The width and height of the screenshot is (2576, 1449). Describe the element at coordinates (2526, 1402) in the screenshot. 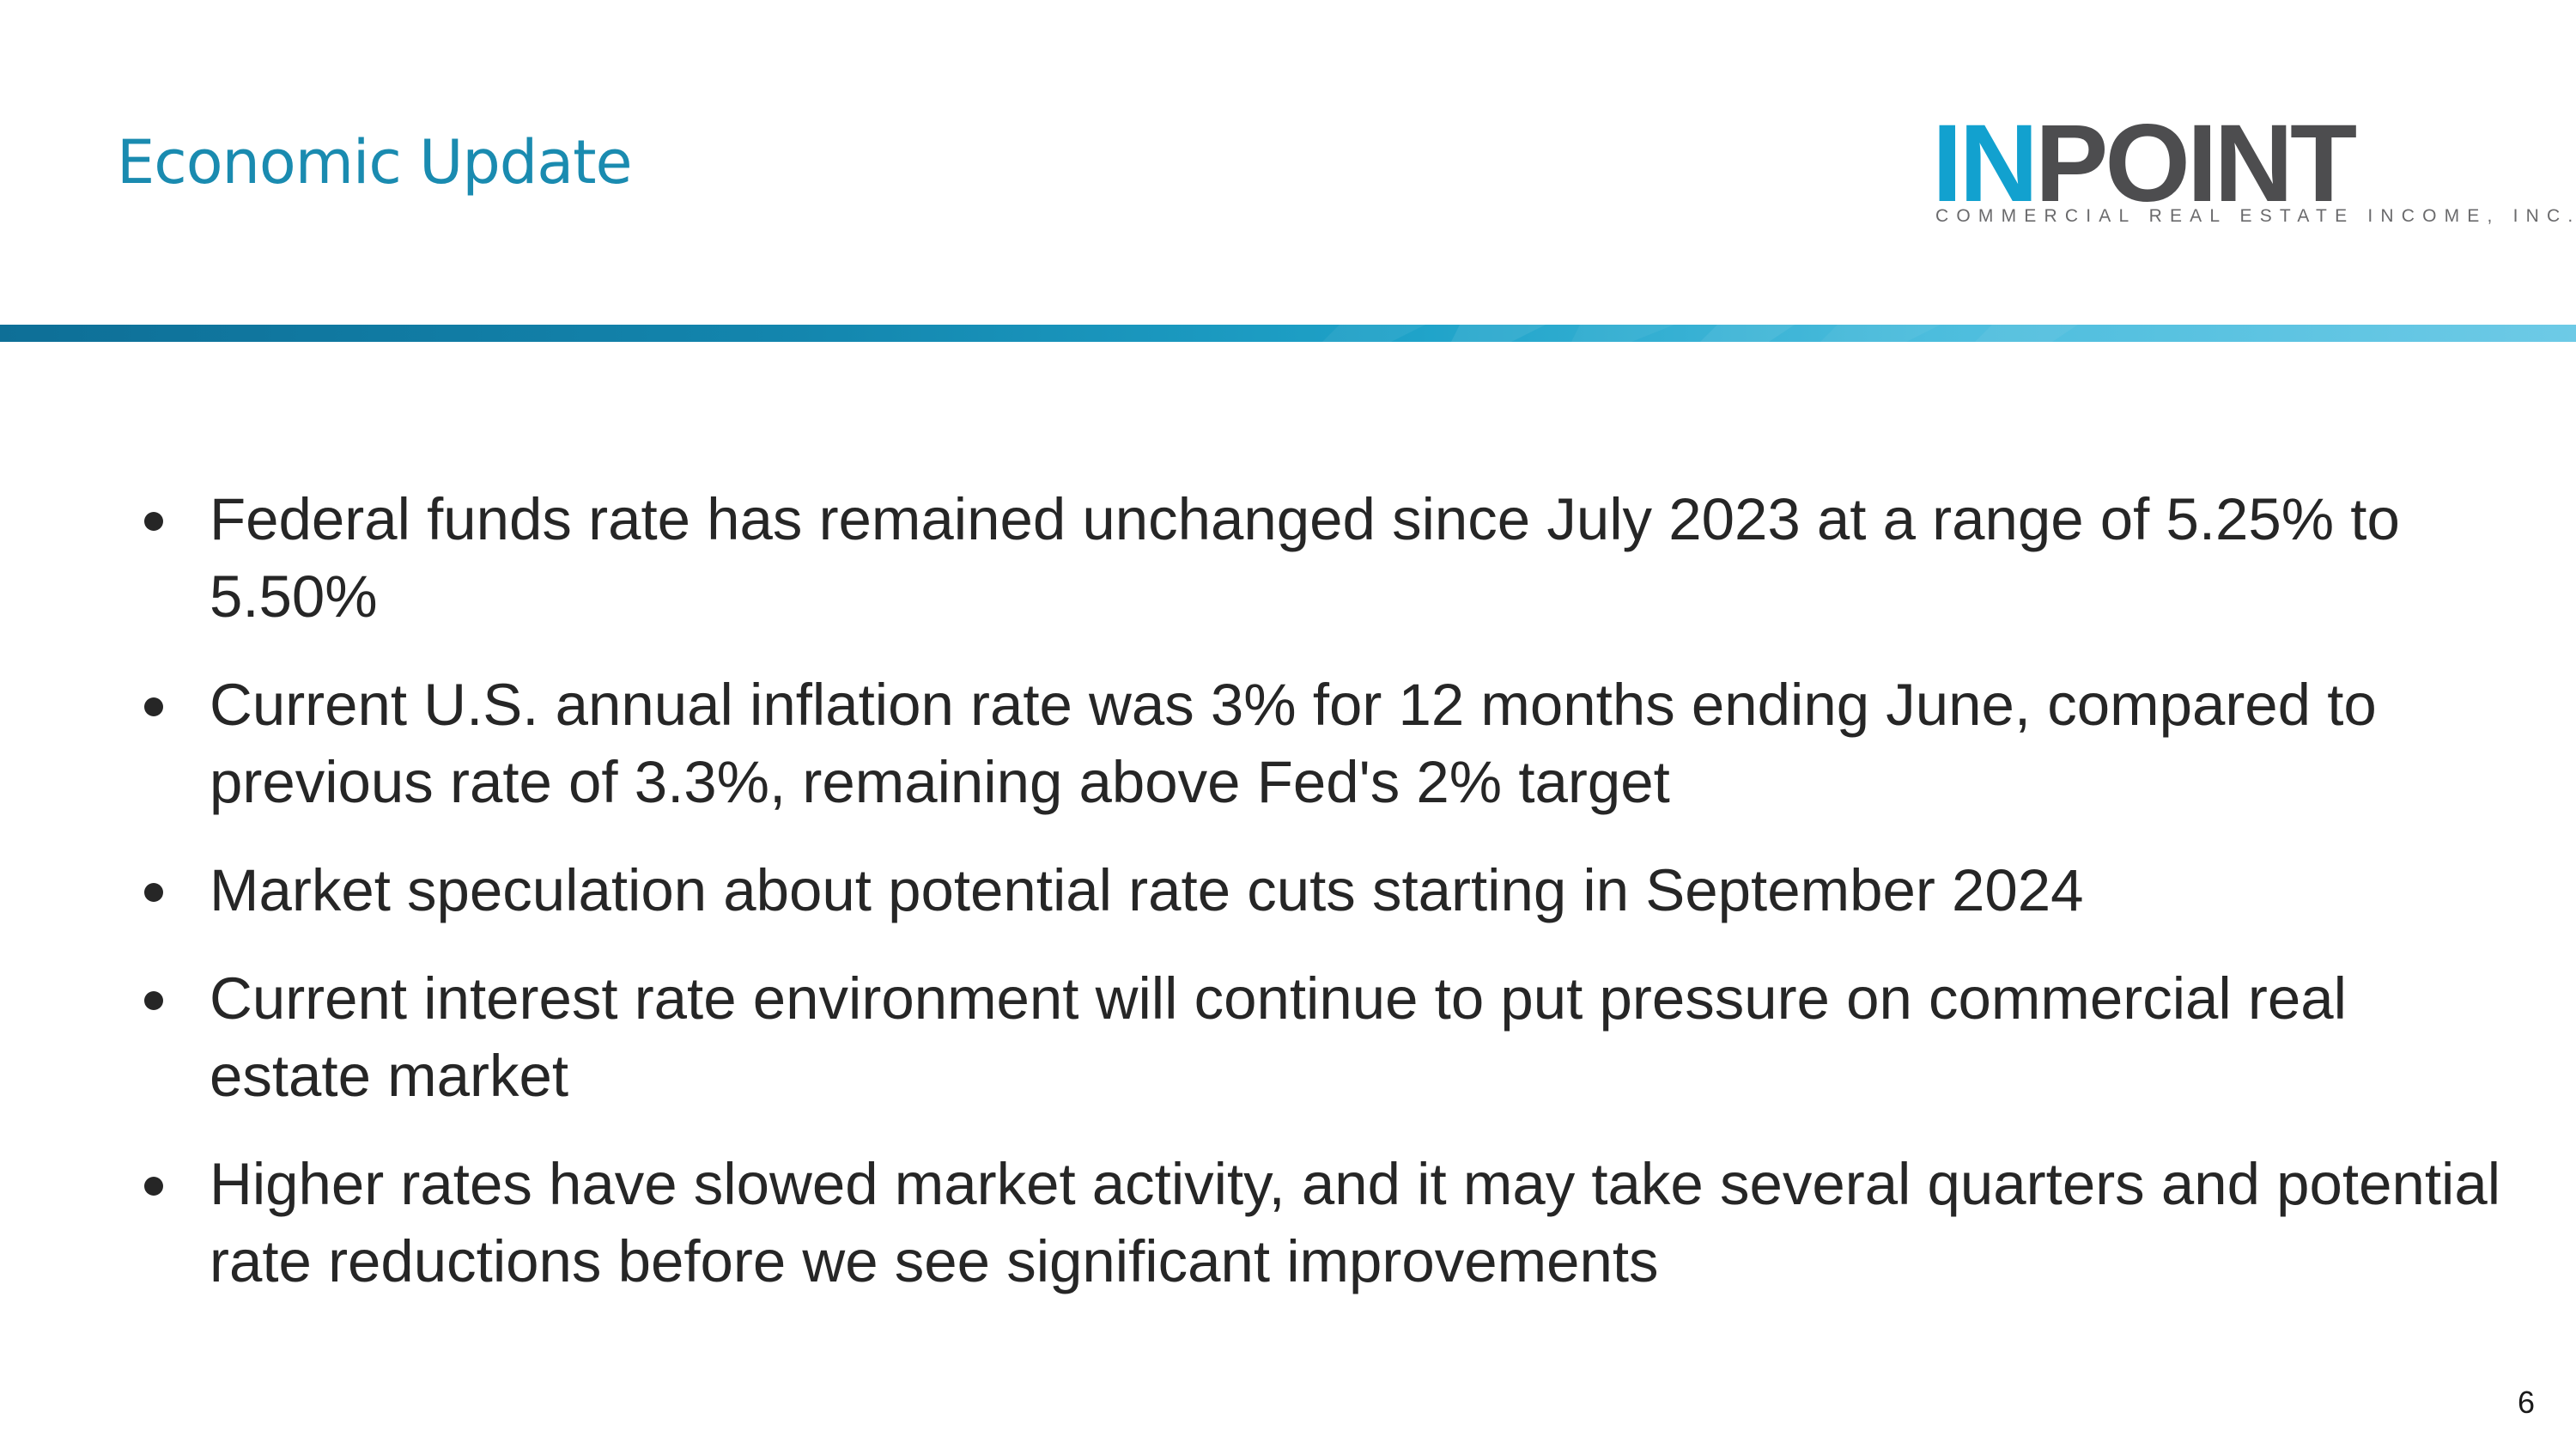

I see `page-number: 6` at that location.